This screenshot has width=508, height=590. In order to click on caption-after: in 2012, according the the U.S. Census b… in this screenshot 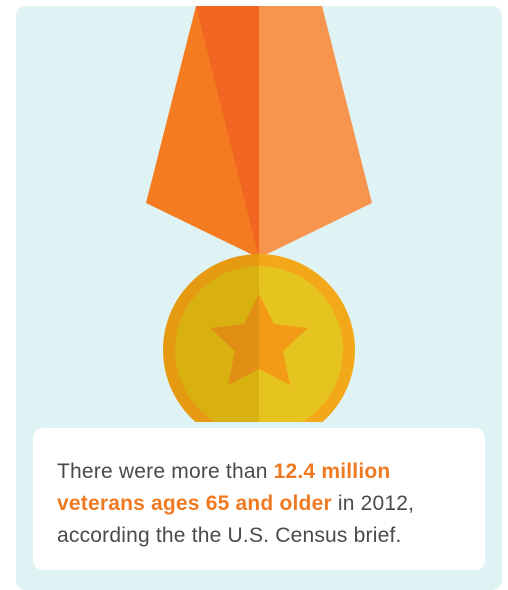, I will do `click(236, 519)`.